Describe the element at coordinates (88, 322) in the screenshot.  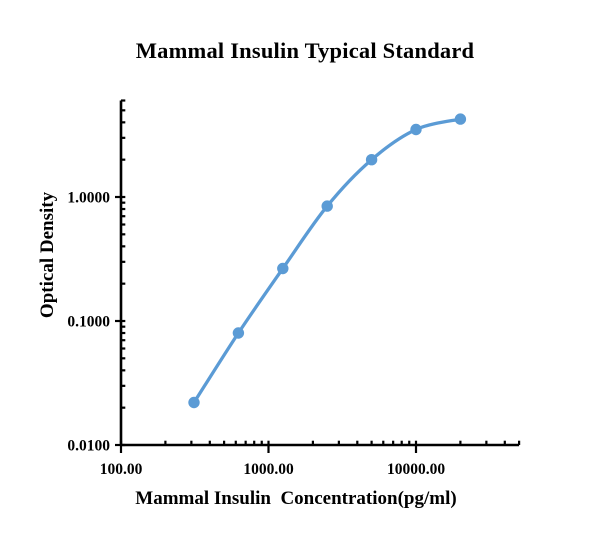
I see `y-tick-label: 0.1000` at that location.